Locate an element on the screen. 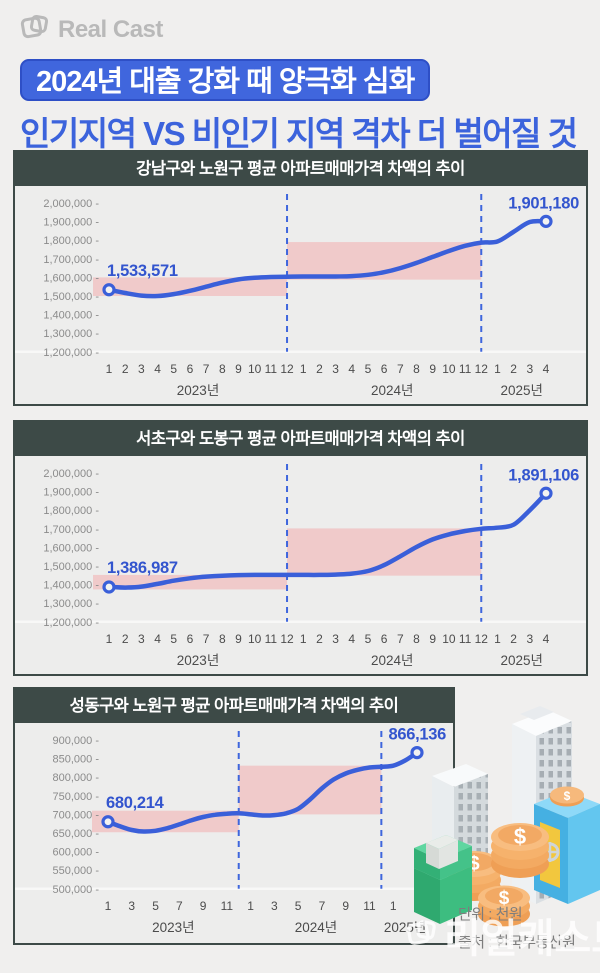  svg-text: 800,000 - is located at coordinates (76, 778).